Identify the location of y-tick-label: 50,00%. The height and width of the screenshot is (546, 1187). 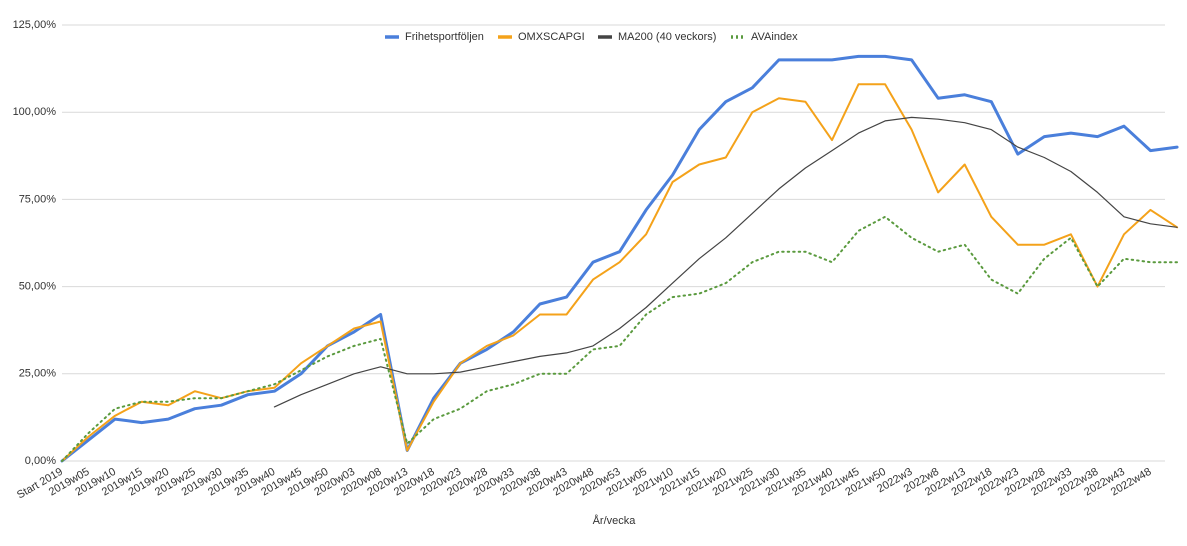
(38, 287).